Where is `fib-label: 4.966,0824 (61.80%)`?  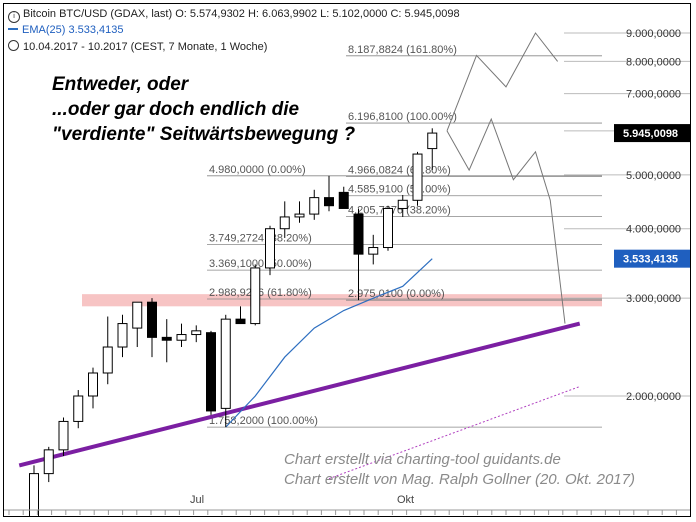
fib-label: 4.966,0824 (61.80%) is located at coordinates (399, 171).